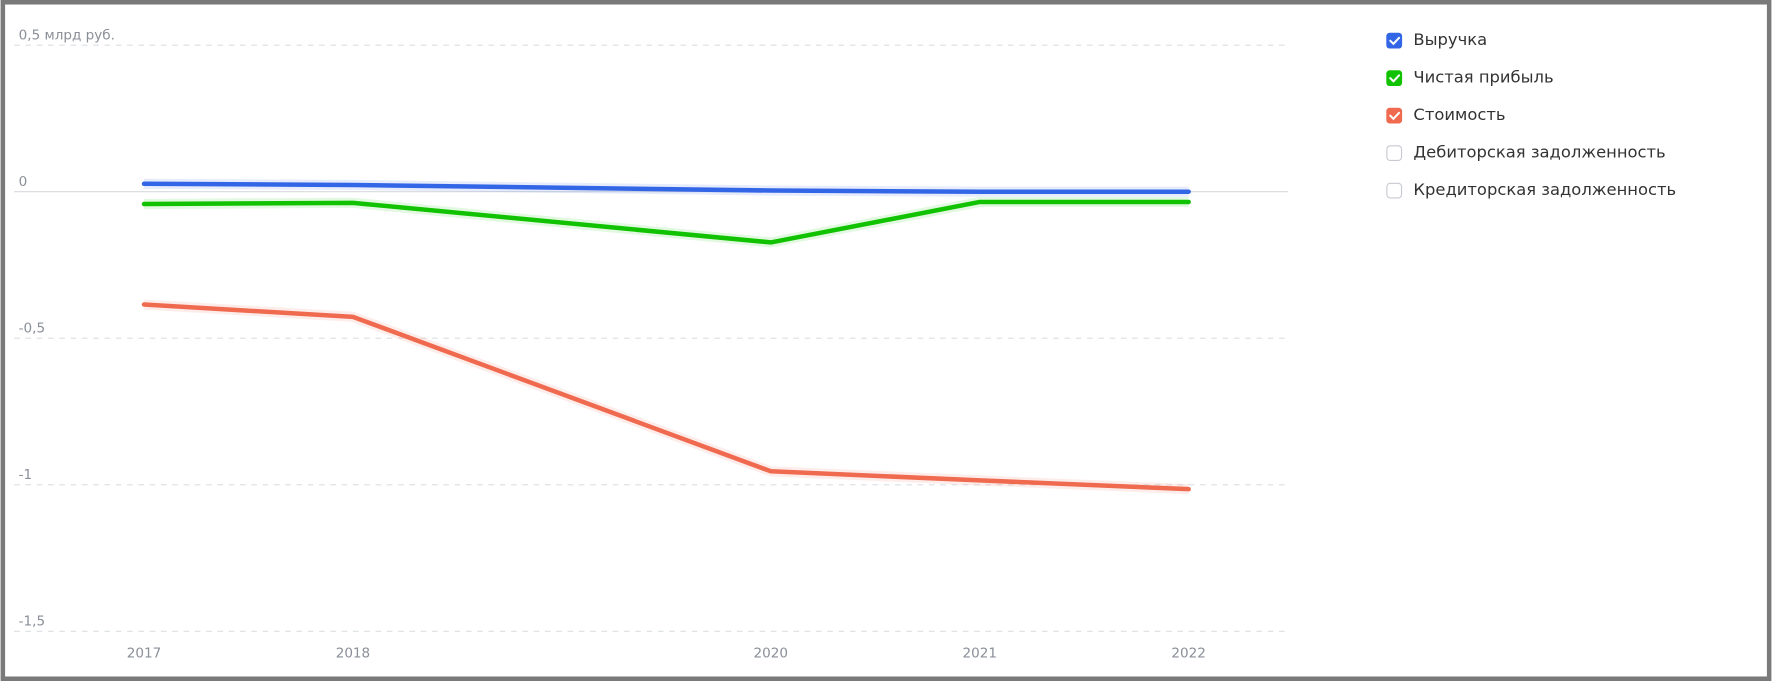 This screenshot has width=1772, height=681. What do you see at coordinates (144, 653) in the screenshot?
I see `x-tick-label: 2017` at bounding box center [144, 653].